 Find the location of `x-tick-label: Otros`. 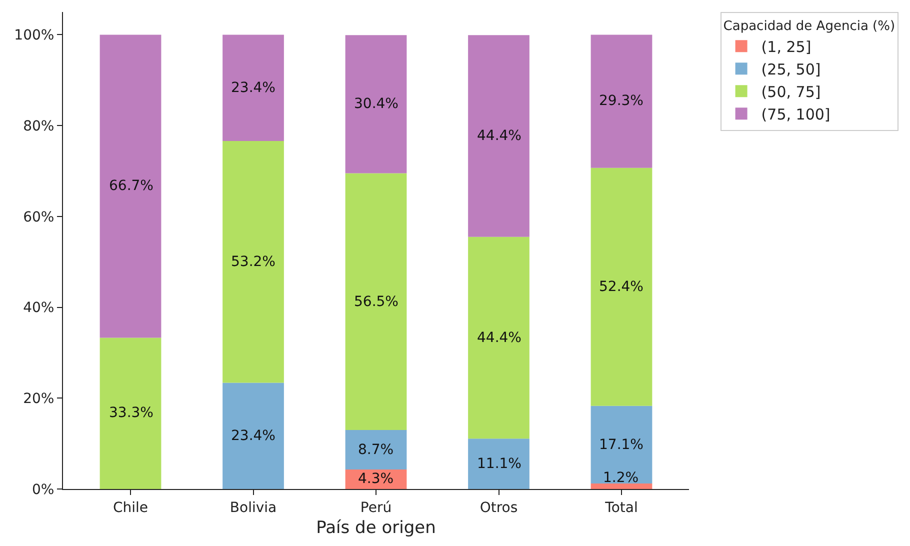

x-tick-label: Otros is located at coordinates (499, 508).